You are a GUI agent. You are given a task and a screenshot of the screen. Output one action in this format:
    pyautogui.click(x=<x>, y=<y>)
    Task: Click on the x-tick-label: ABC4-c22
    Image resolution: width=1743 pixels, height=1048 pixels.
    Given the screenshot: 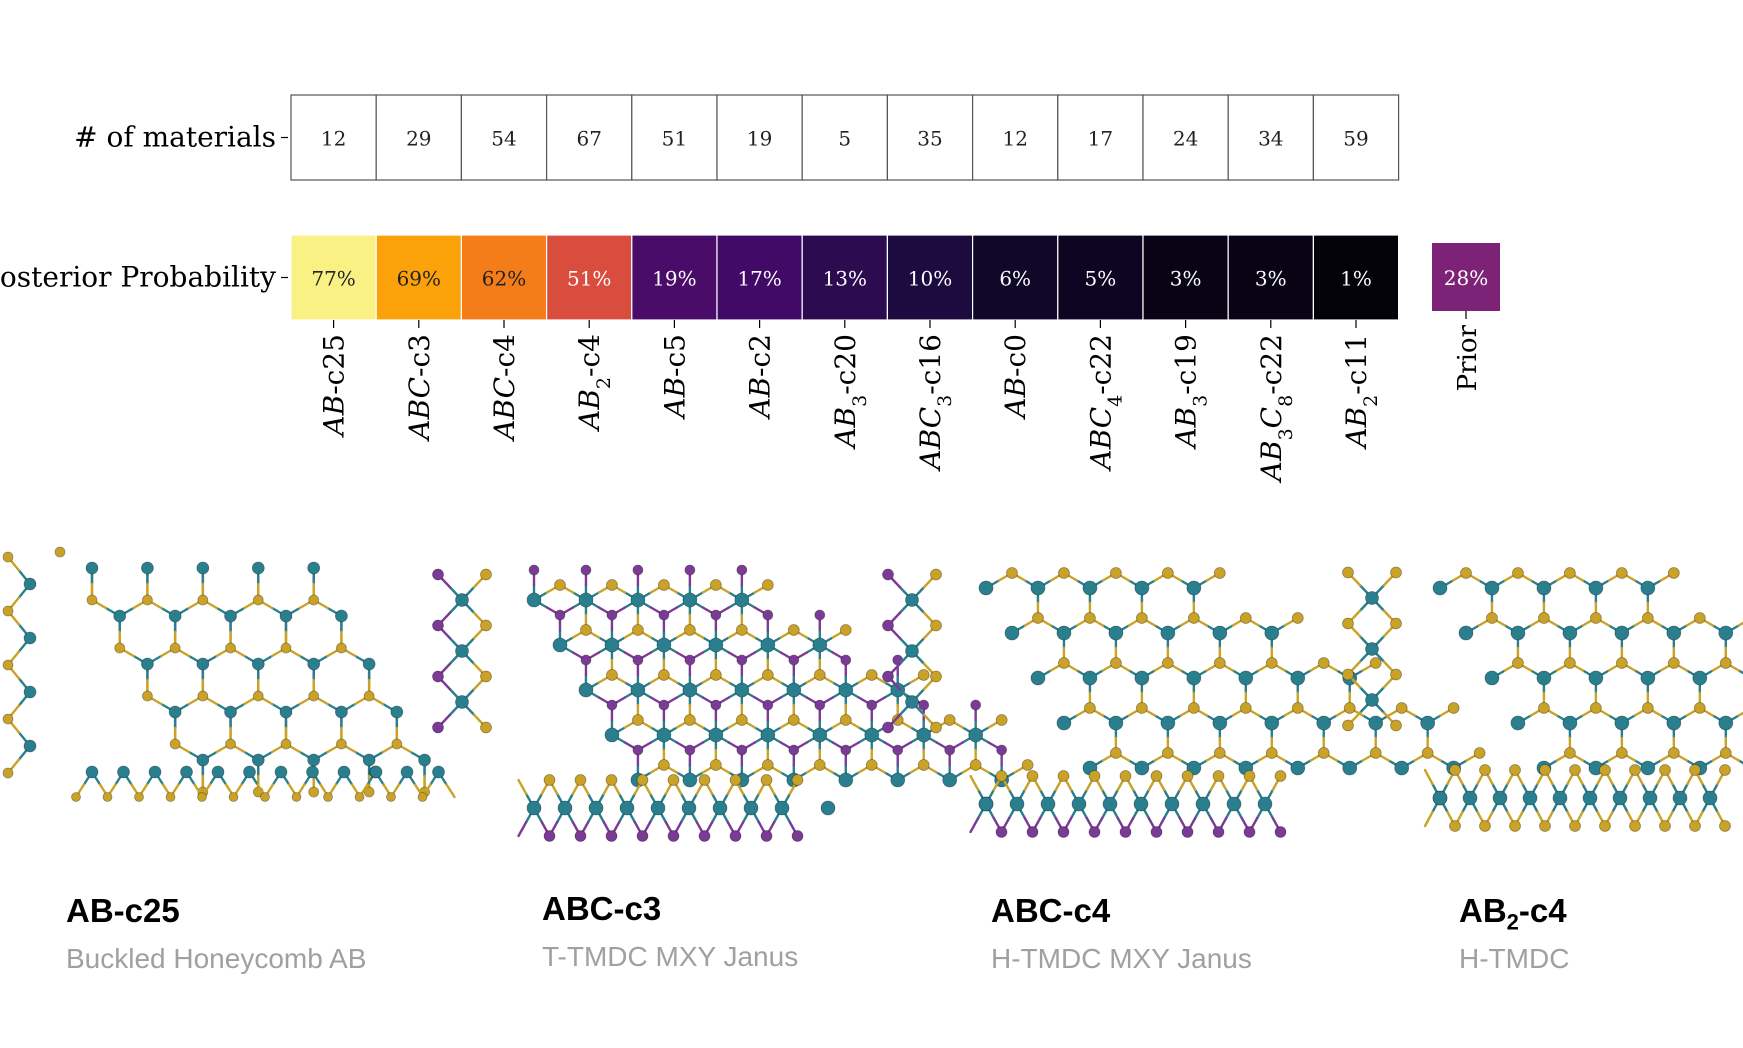 What is the action you would take?
    pyautogui.click(x=1105, y=403)
    